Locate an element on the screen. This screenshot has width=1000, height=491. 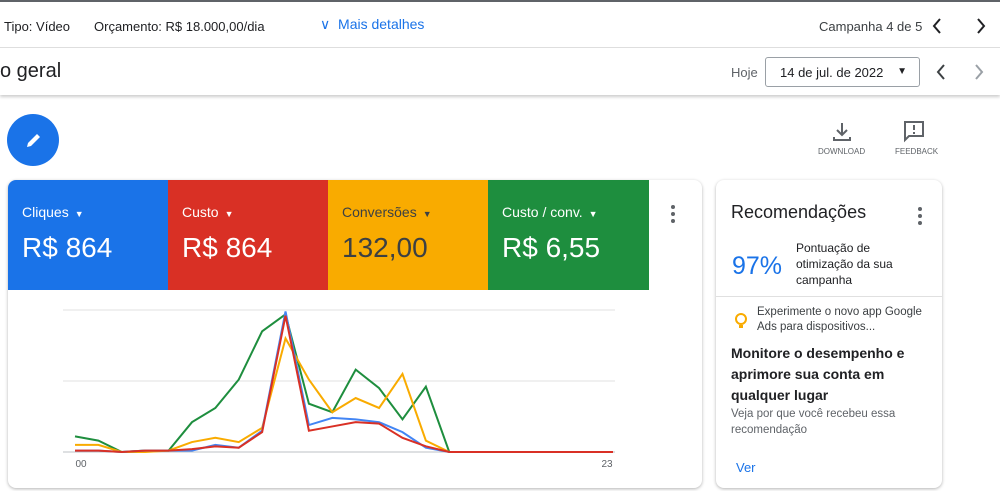
date: 14 de jul. de 2022 is located at coordinates (832, 72).